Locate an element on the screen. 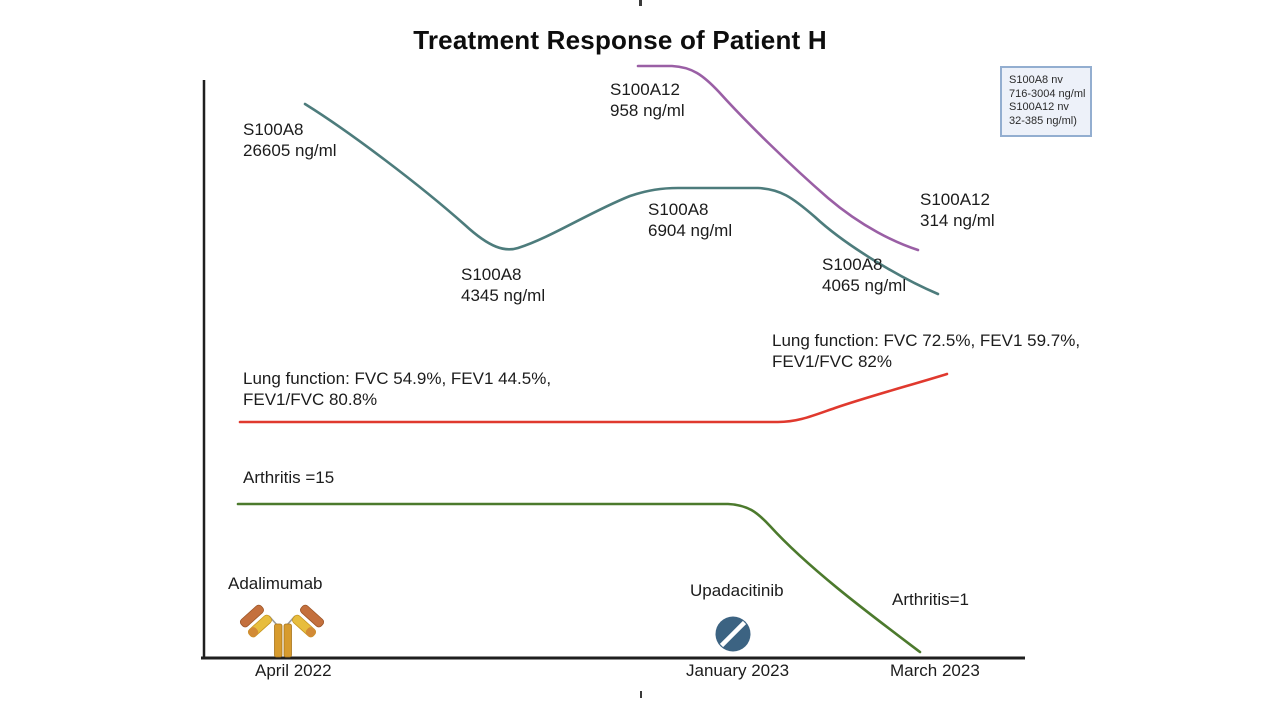 The image size is (1280, 720). s100a12-curve is located at coordinates (778, 158).